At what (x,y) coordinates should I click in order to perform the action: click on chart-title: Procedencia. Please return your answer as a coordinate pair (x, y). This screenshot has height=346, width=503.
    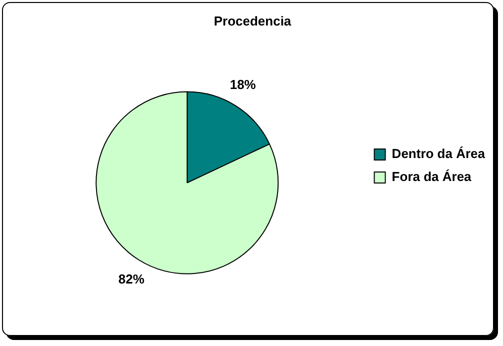
    Looking at the image, I should click on (253, 20).